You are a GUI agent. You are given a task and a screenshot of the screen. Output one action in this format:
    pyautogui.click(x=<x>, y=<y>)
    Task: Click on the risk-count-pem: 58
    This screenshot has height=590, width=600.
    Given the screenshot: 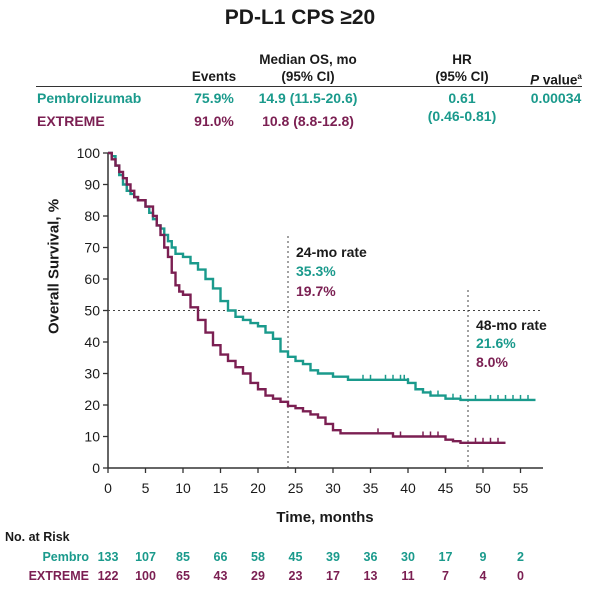 What is the action you would take?
    pyautogui.click(x=258, y=557)
    